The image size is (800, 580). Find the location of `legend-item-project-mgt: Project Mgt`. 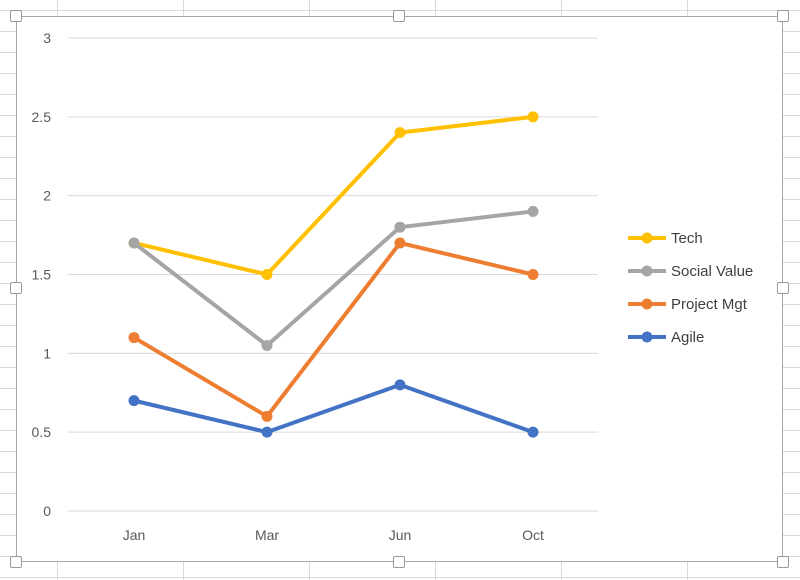

legend-item-project-mgt: Project Mgt is located at coordinates (688, 304).